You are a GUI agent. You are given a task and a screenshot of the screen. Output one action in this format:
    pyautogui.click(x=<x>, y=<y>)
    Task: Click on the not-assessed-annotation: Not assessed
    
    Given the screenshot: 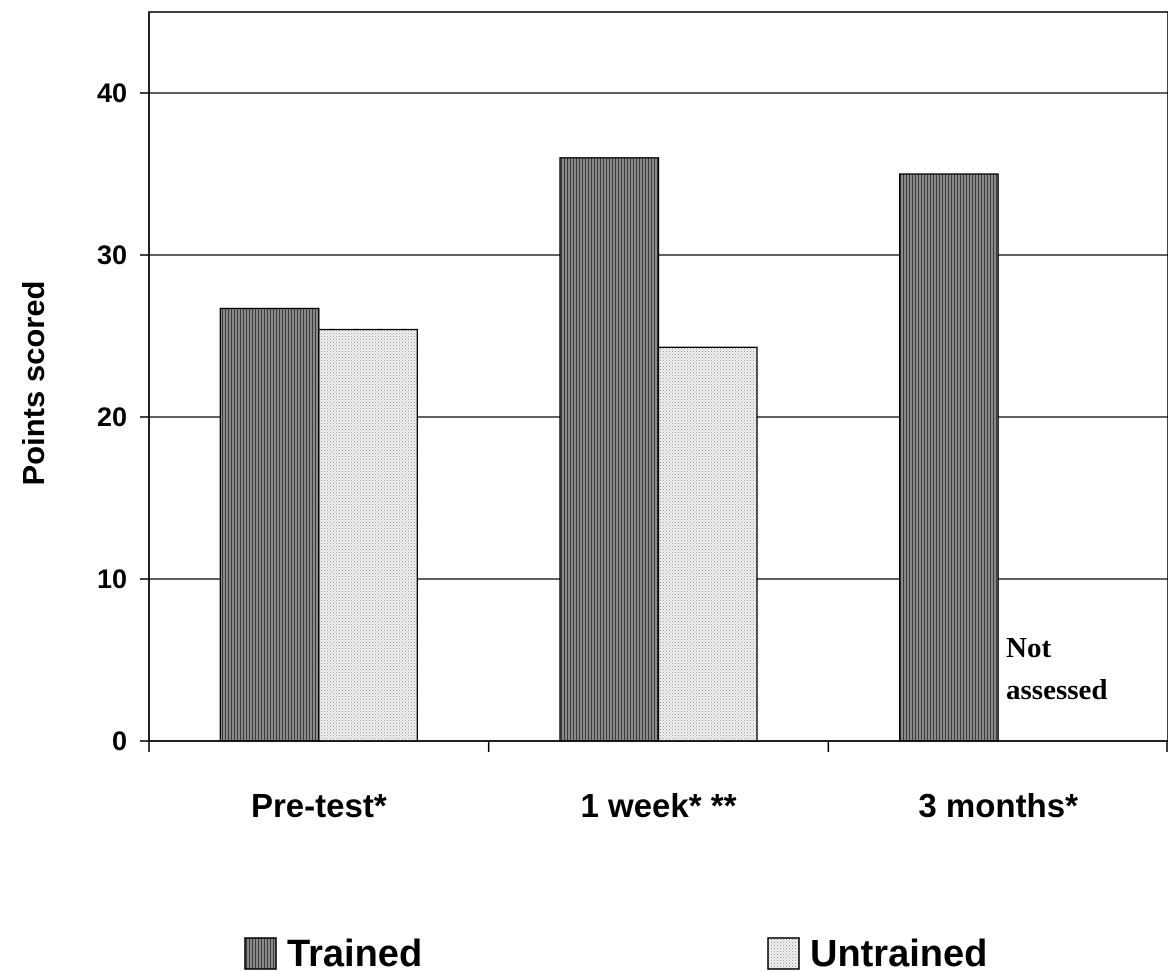 What is the action you would take?
    pyautogui.click(x=1057, y=669)
    